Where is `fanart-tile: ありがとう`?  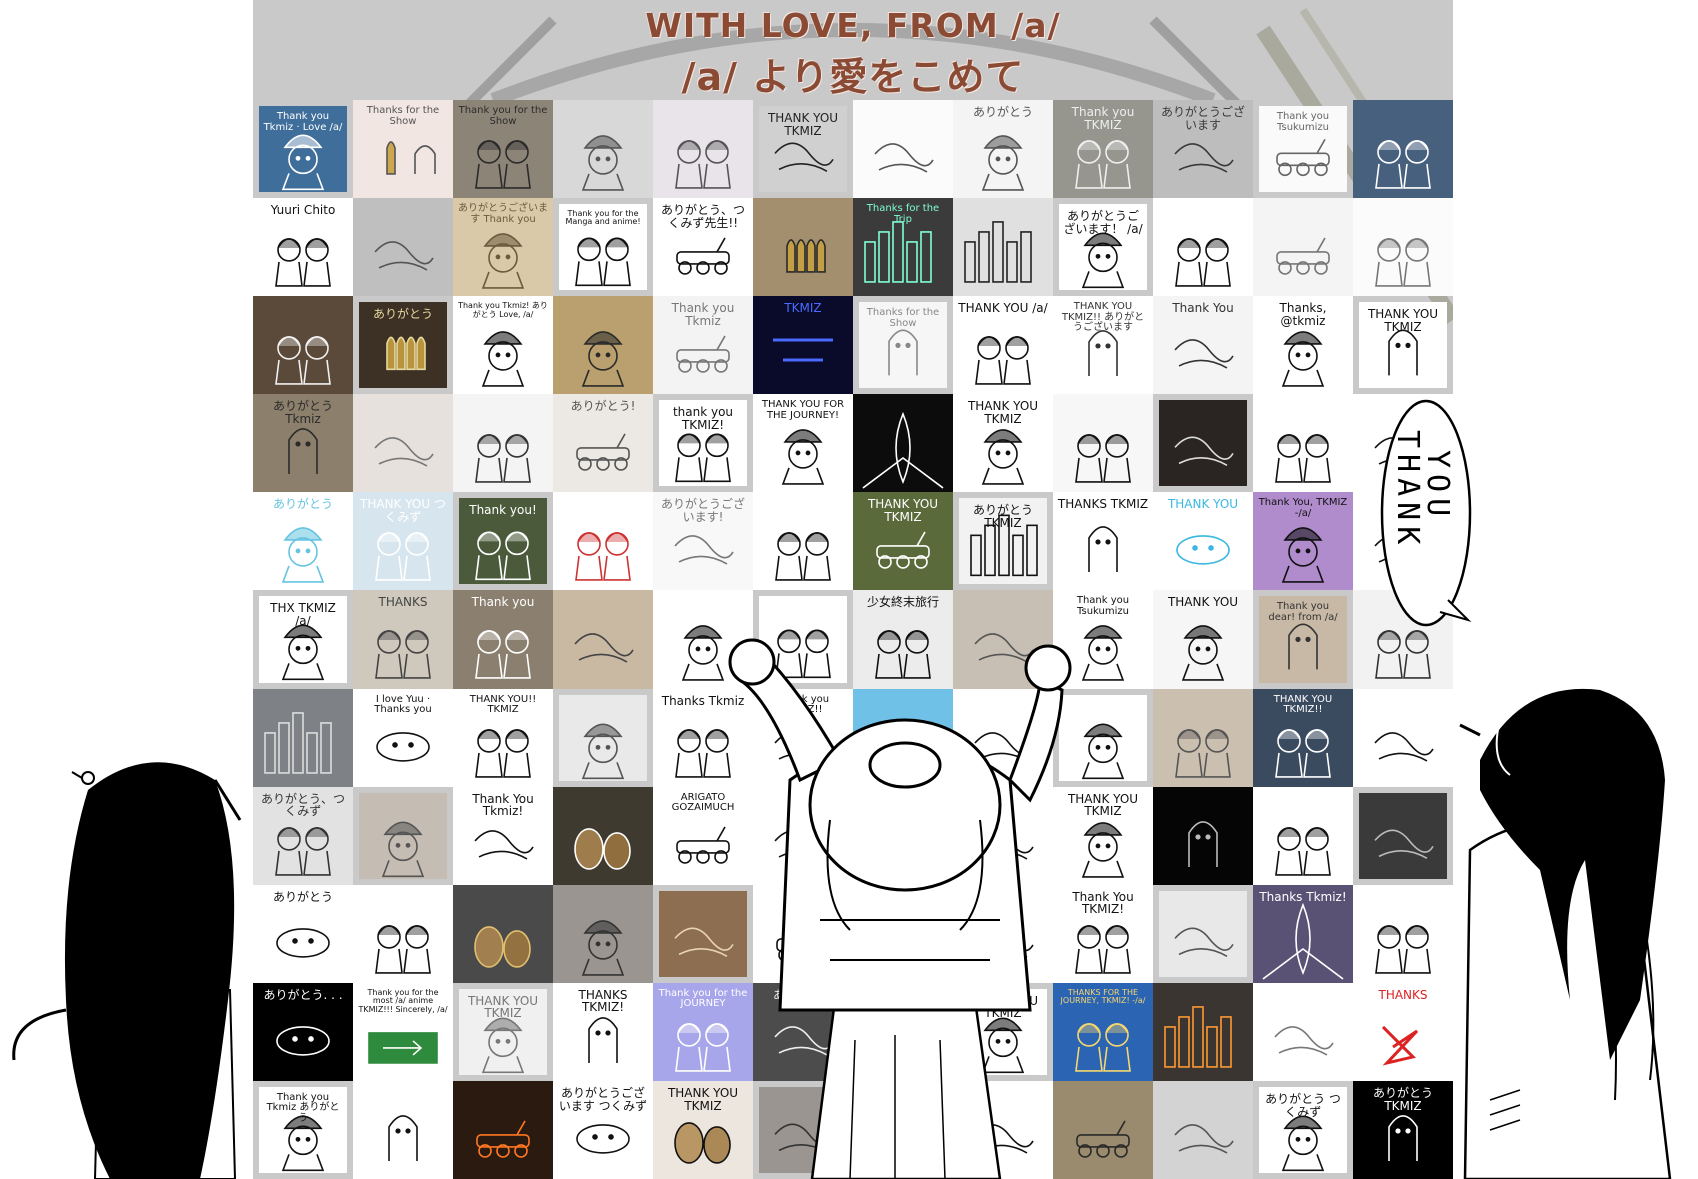 fanart-tile: ありがとう is located at coordinates (303, 933).